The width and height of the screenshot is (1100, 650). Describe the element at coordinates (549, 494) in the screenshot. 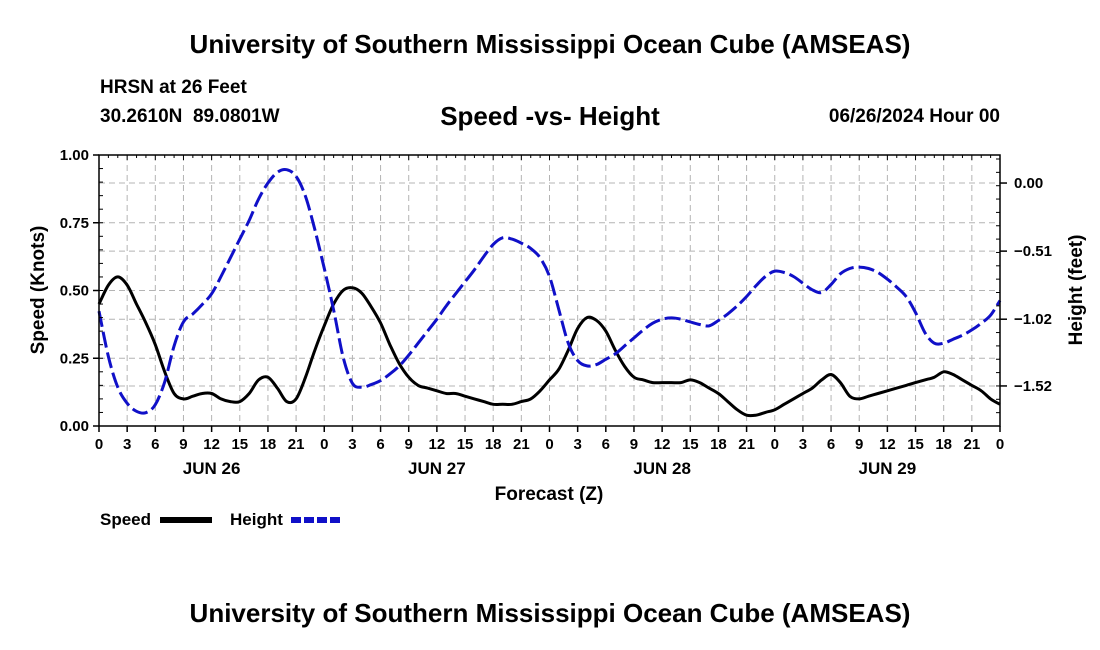

I see `x-axis-title: Forecast (Z)` at that location.